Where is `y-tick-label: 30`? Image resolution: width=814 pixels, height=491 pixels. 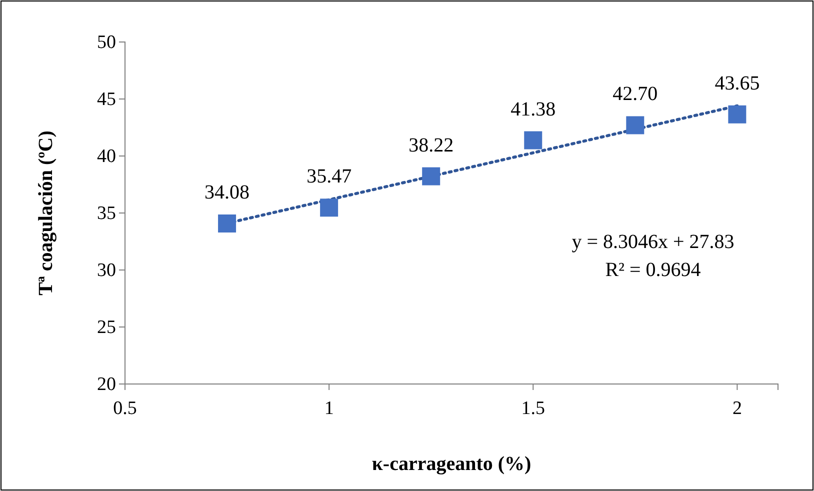 y-tick-label: 30 is located at coordinates (106, 271).